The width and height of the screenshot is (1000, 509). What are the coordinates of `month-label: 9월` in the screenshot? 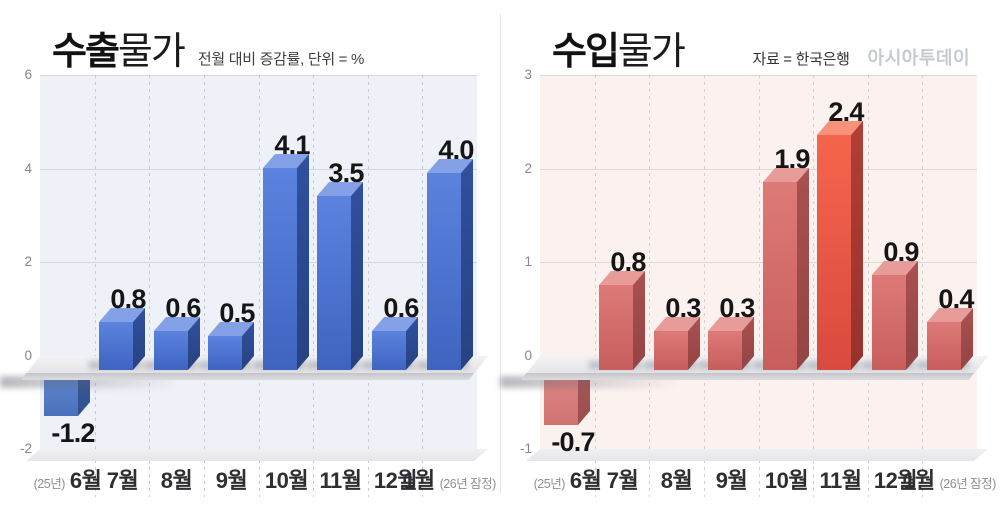 It's located at (731, 480).